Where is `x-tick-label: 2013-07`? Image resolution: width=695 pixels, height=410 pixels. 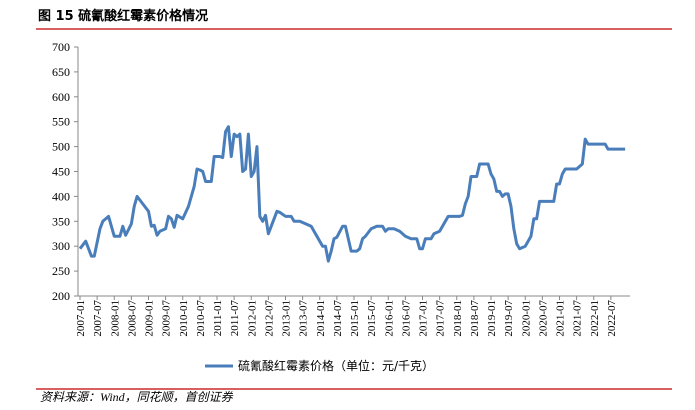 x-tick-label: 2013-07 is located at coordinates (304, 318).